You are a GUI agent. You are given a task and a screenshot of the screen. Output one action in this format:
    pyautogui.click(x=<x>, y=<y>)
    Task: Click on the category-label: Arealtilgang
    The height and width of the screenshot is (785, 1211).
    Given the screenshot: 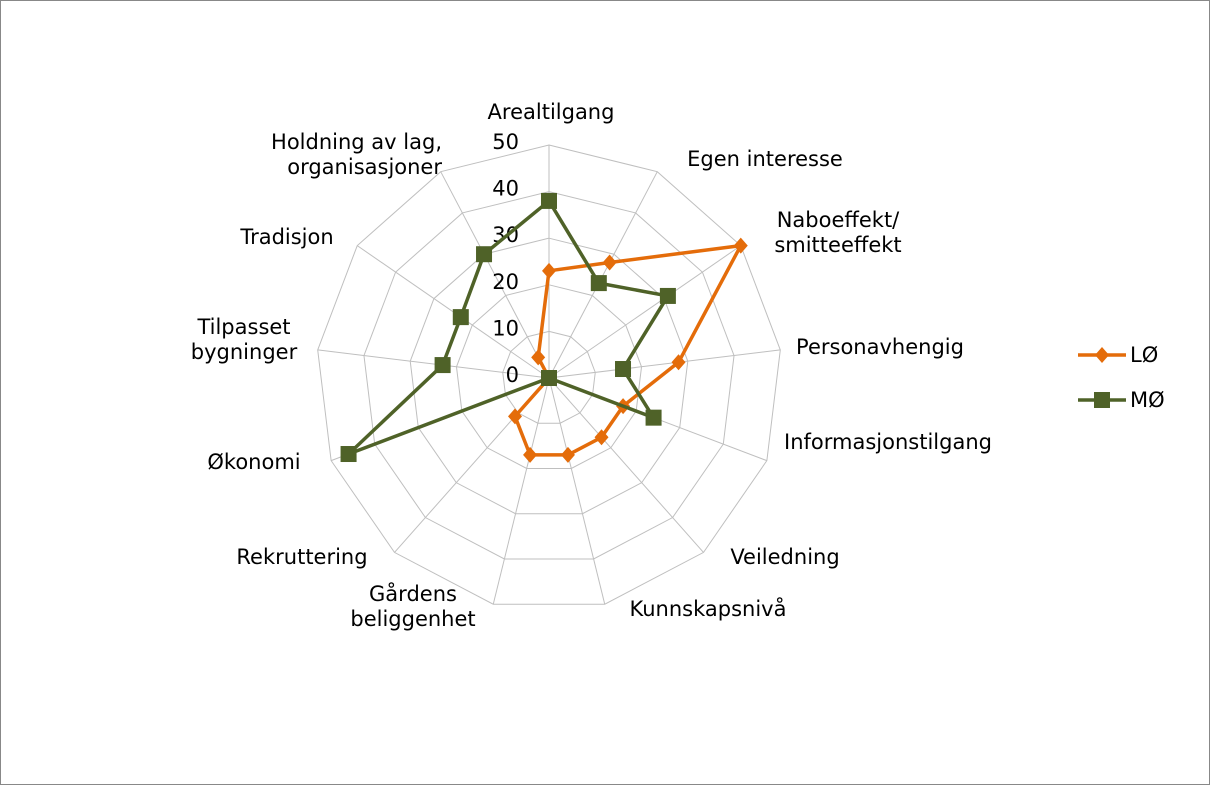 What is the action you would take?
    pyautogui.click(x=551, y=112)
    